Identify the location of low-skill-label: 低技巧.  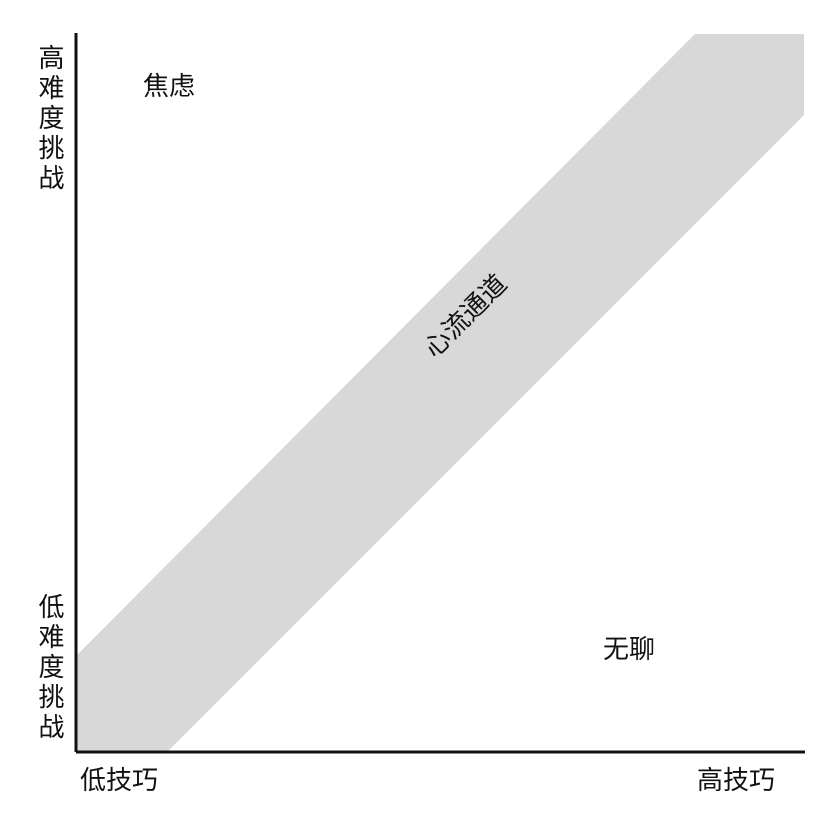
(119, 781).